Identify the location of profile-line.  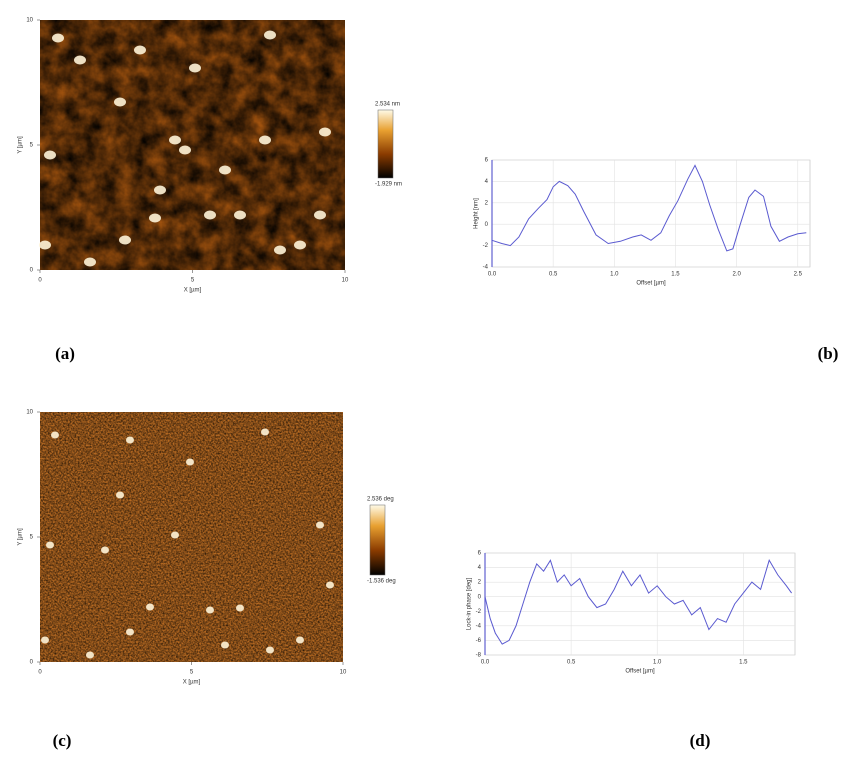
(649, 208).